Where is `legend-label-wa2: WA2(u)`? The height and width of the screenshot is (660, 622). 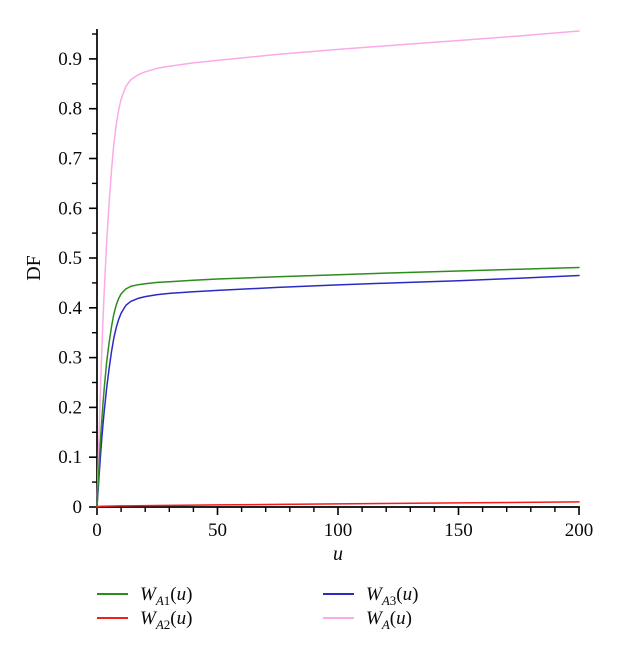
legend-label-wa2: WA2(u) is located at coordinates (166, 619).